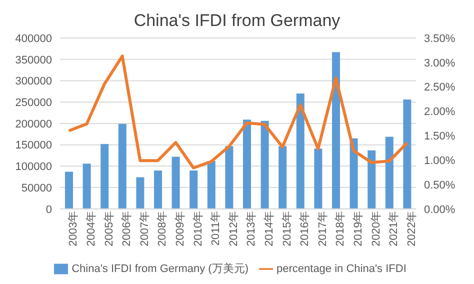 This screenshot has width=474, height=284. What do you see at coordinates (180, 228) in the screenshot?
I see `x-tick-label: 2009年` at bounding box center [180, 228].